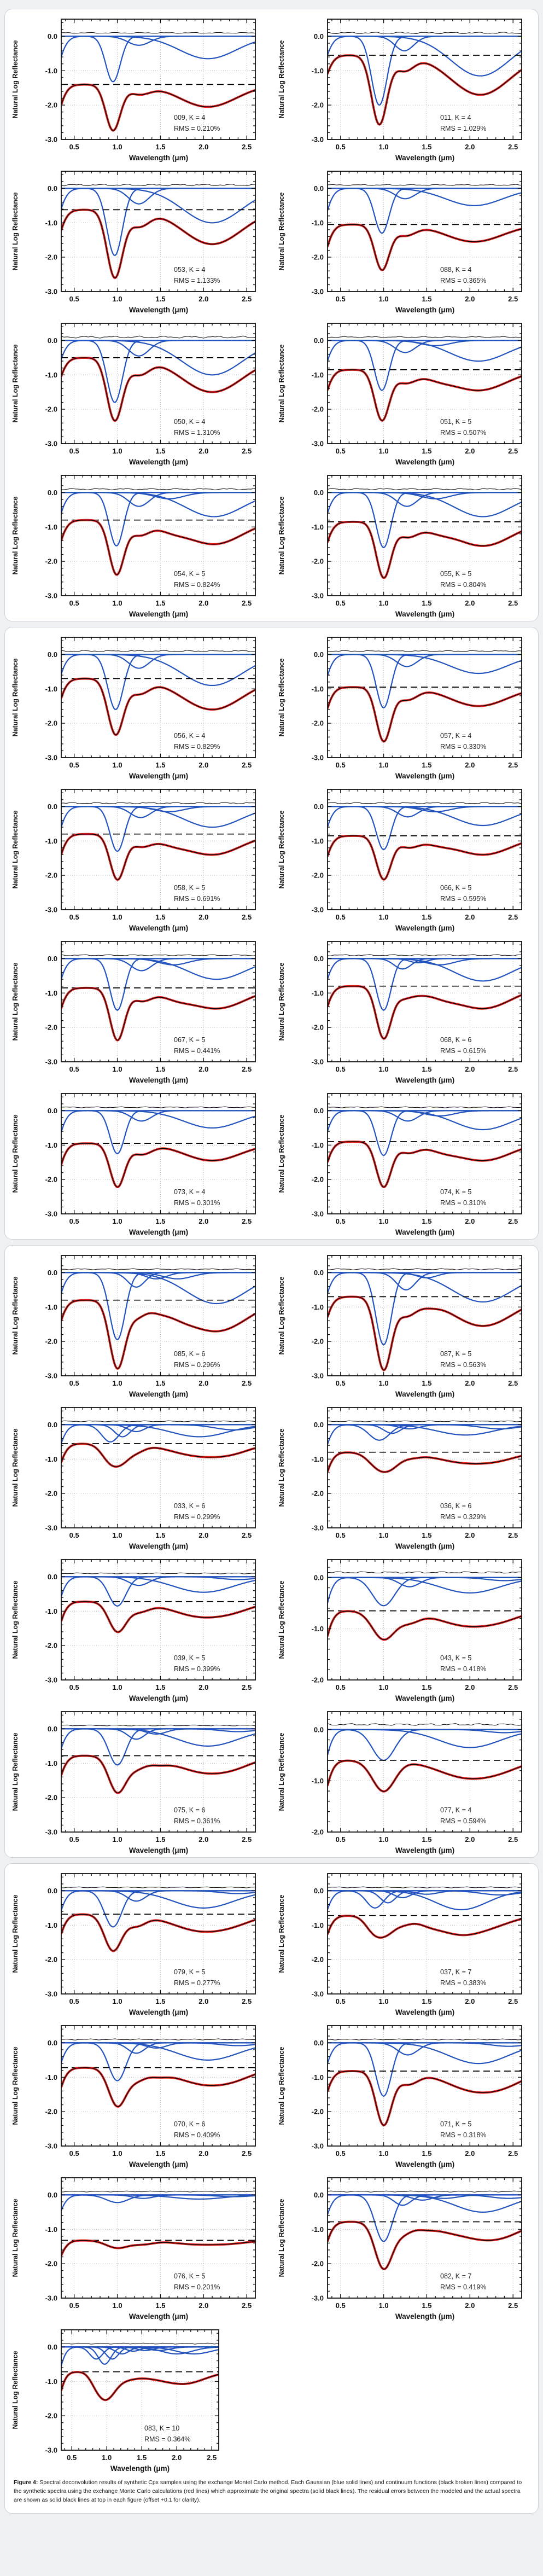 Image resolution: width=543 pixels, height=2576 pixels. What do you see at coordinates (197, 128) in the screenshot?
I see `rms-annotation: RMS = 0.210%` at bounding box center [197, 128].